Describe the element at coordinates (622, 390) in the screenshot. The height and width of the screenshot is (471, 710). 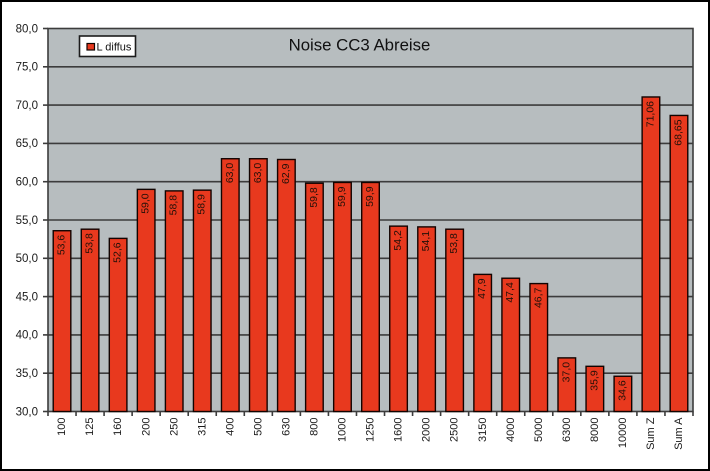
I see `svg-text: 34,6` at that location.